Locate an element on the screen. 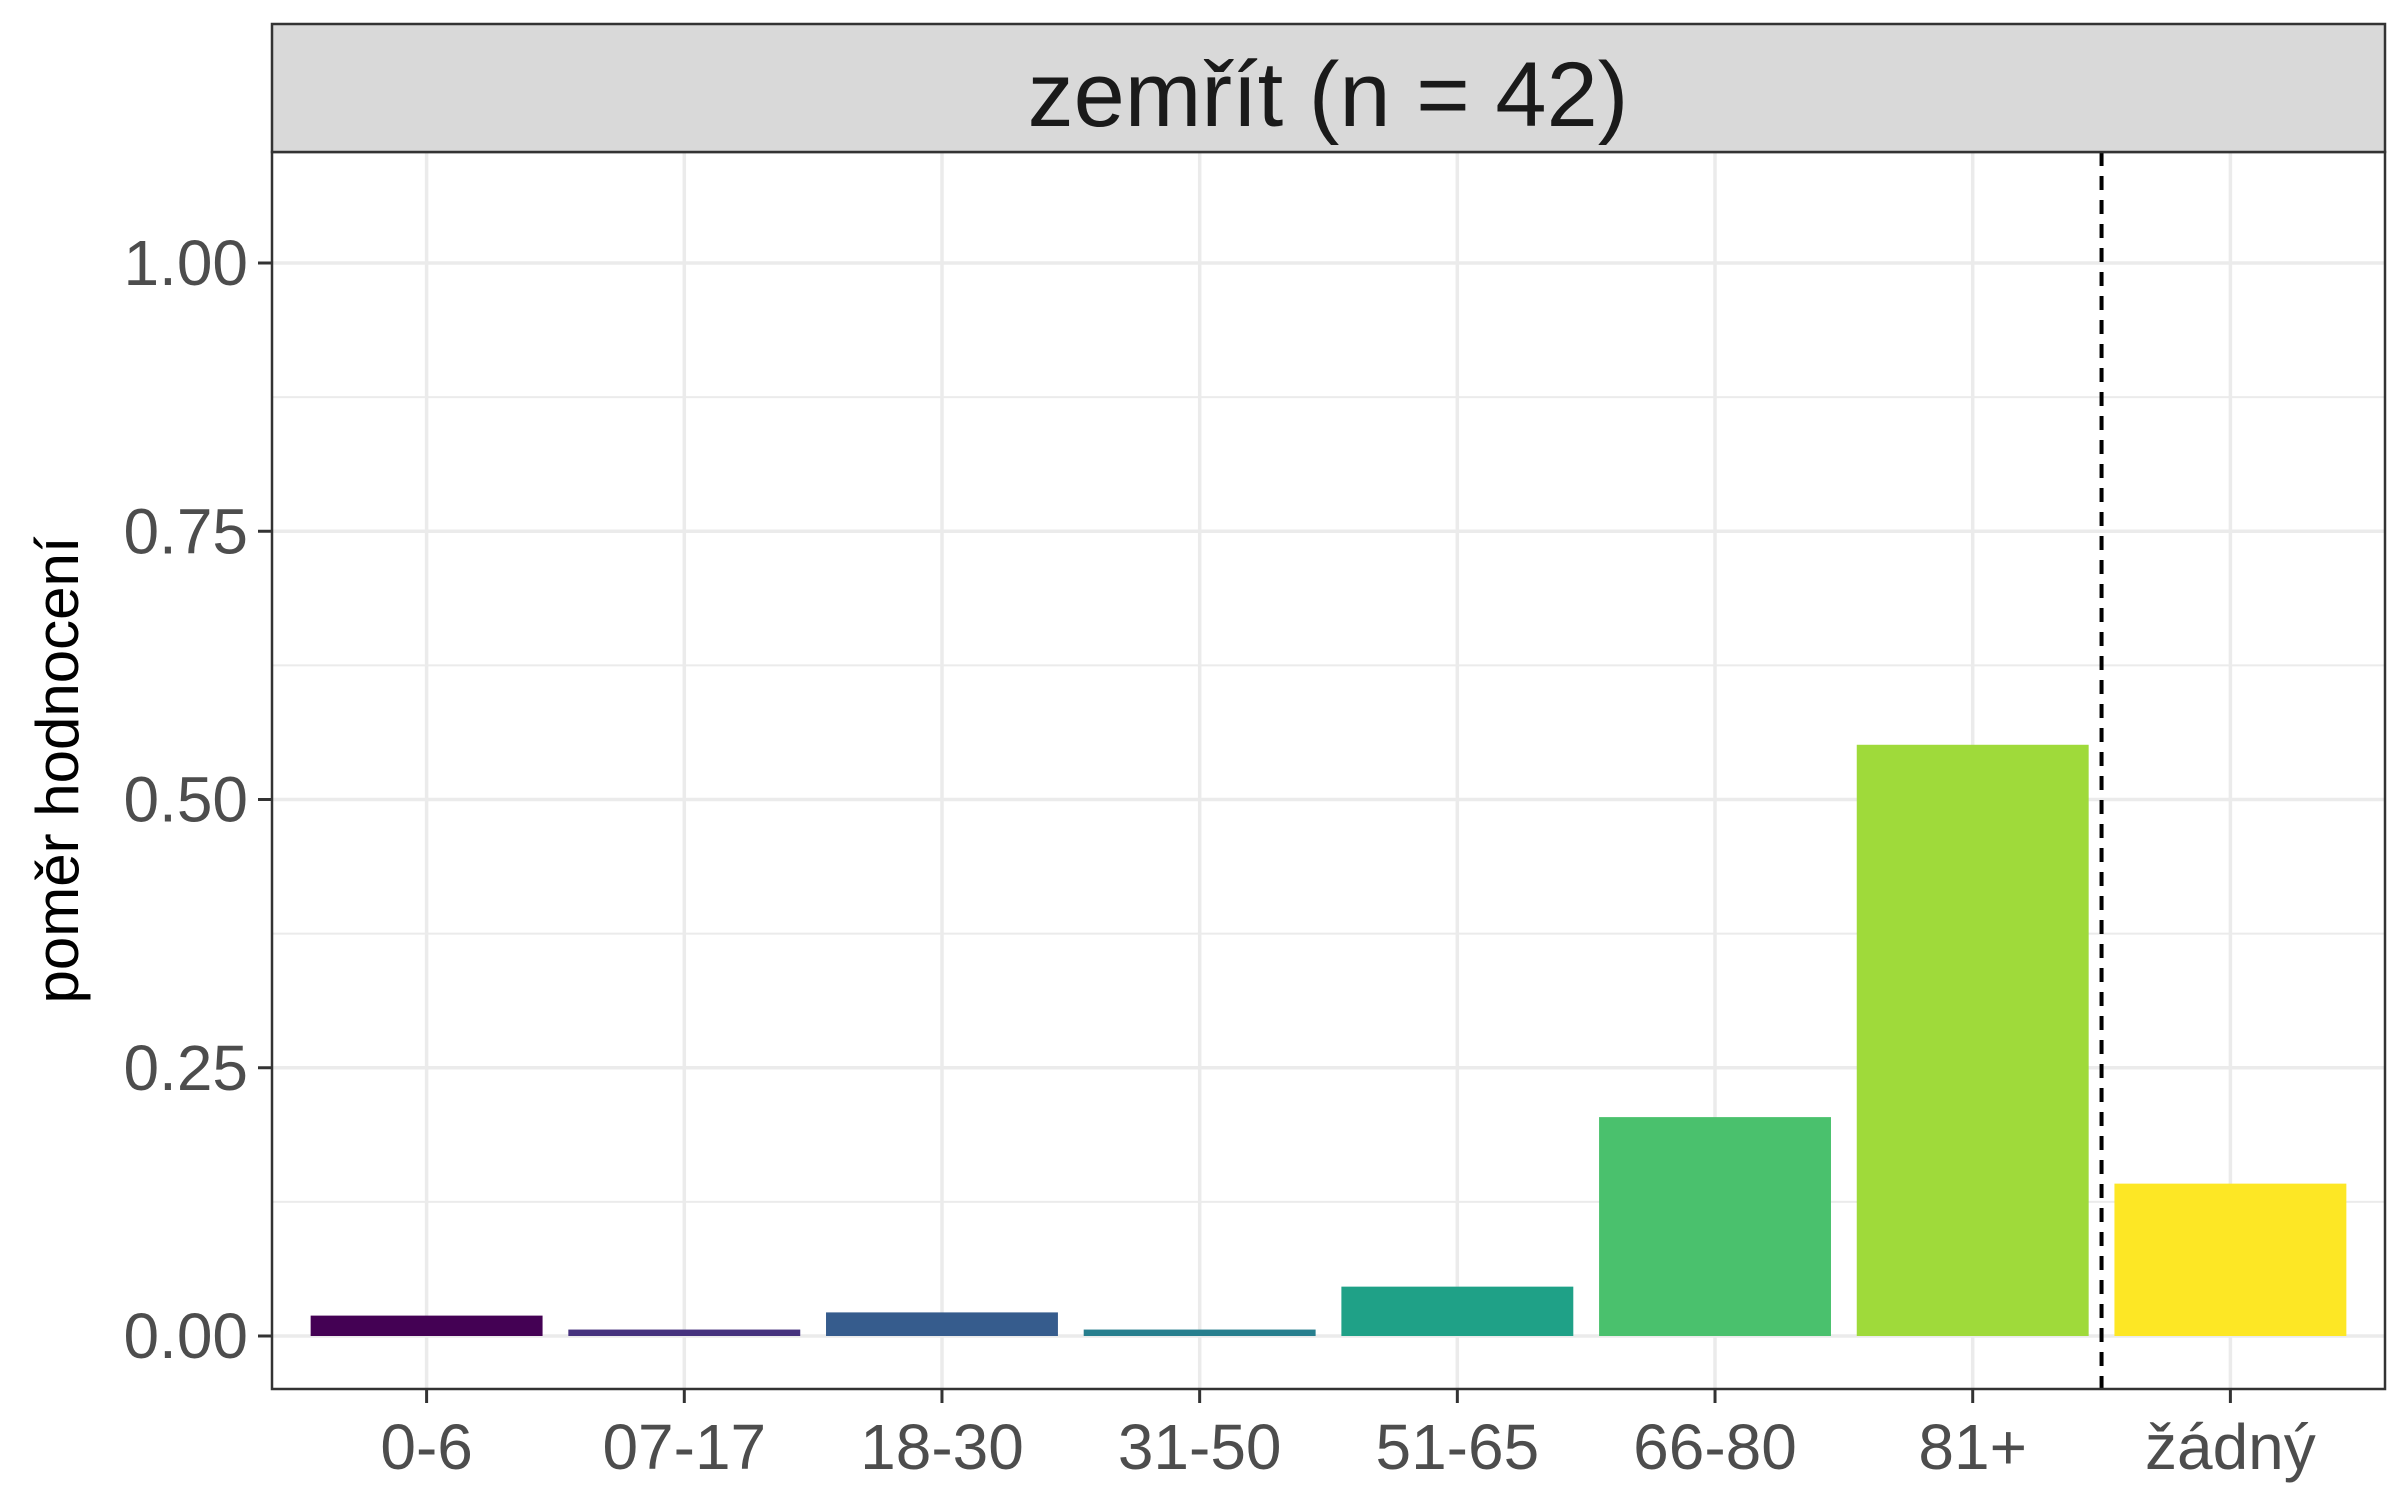 This screenshot has width=2400, height=1500. x-tick-label: 81+ is located at coordinates (1972, 1447).